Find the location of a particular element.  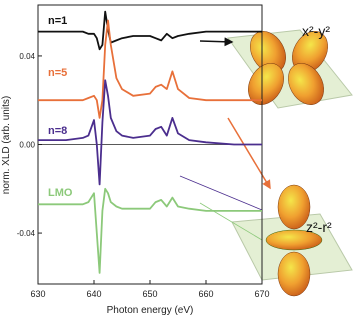

x-tick-label: 630 is located at coordinates (37, 294).